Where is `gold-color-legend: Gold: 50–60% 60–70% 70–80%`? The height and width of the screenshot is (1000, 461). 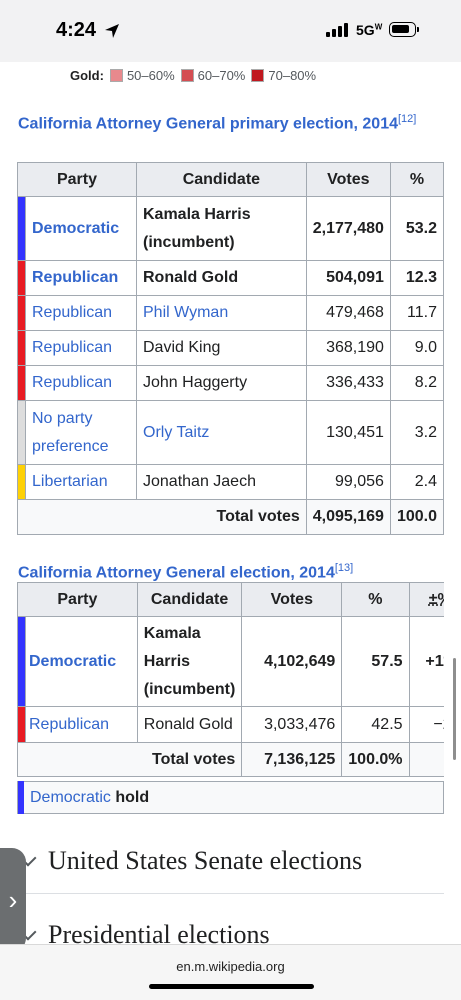
gold-color-legend: Gold: 50–60% 60–70% 70–80% is located at coordinates (196, 75).